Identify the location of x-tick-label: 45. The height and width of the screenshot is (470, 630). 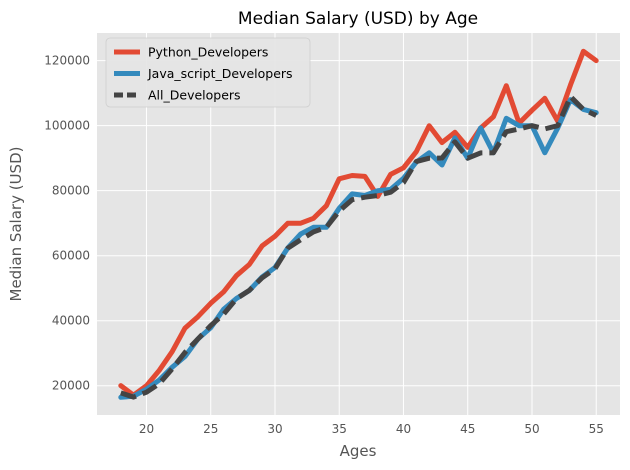
(467, 429).